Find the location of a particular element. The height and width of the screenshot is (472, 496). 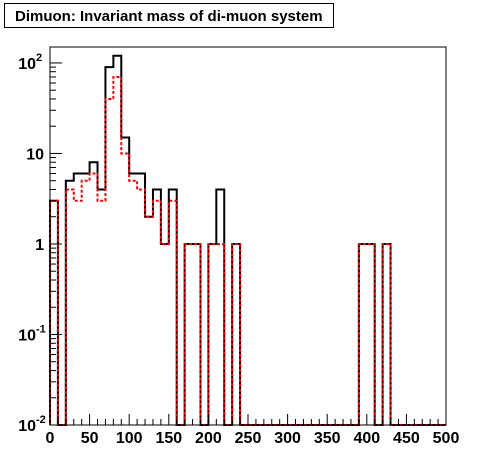

x-tick-label: 50 is located at coordinates (90, 438).